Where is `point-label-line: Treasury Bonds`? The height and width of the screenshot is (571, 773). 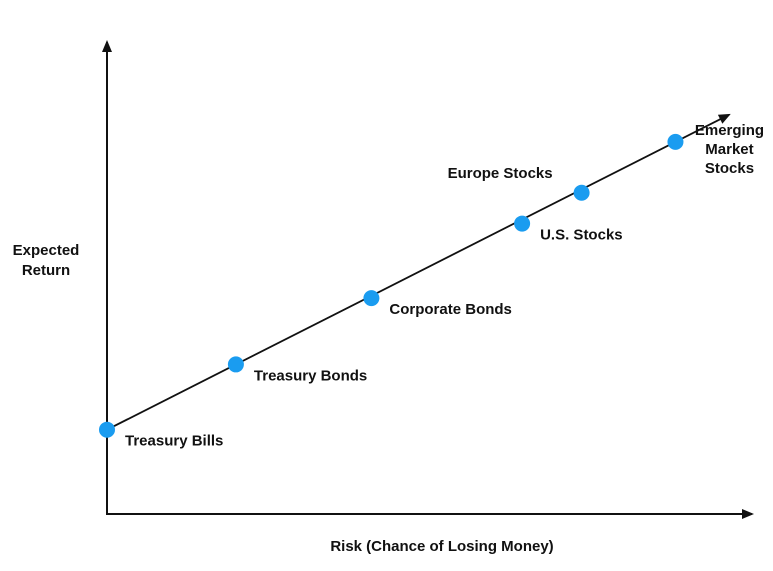 point-label-line: Treasury Bonds is located at coordinates (310, 375).